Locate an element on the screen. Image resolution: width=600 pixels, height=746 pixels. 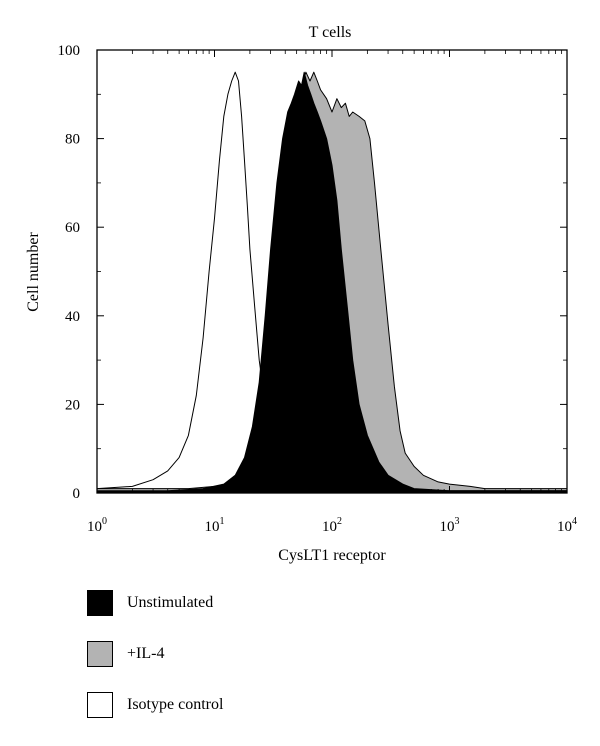
legend-label-unstimulated: Unstimulated is located at coordinates (170, 602).